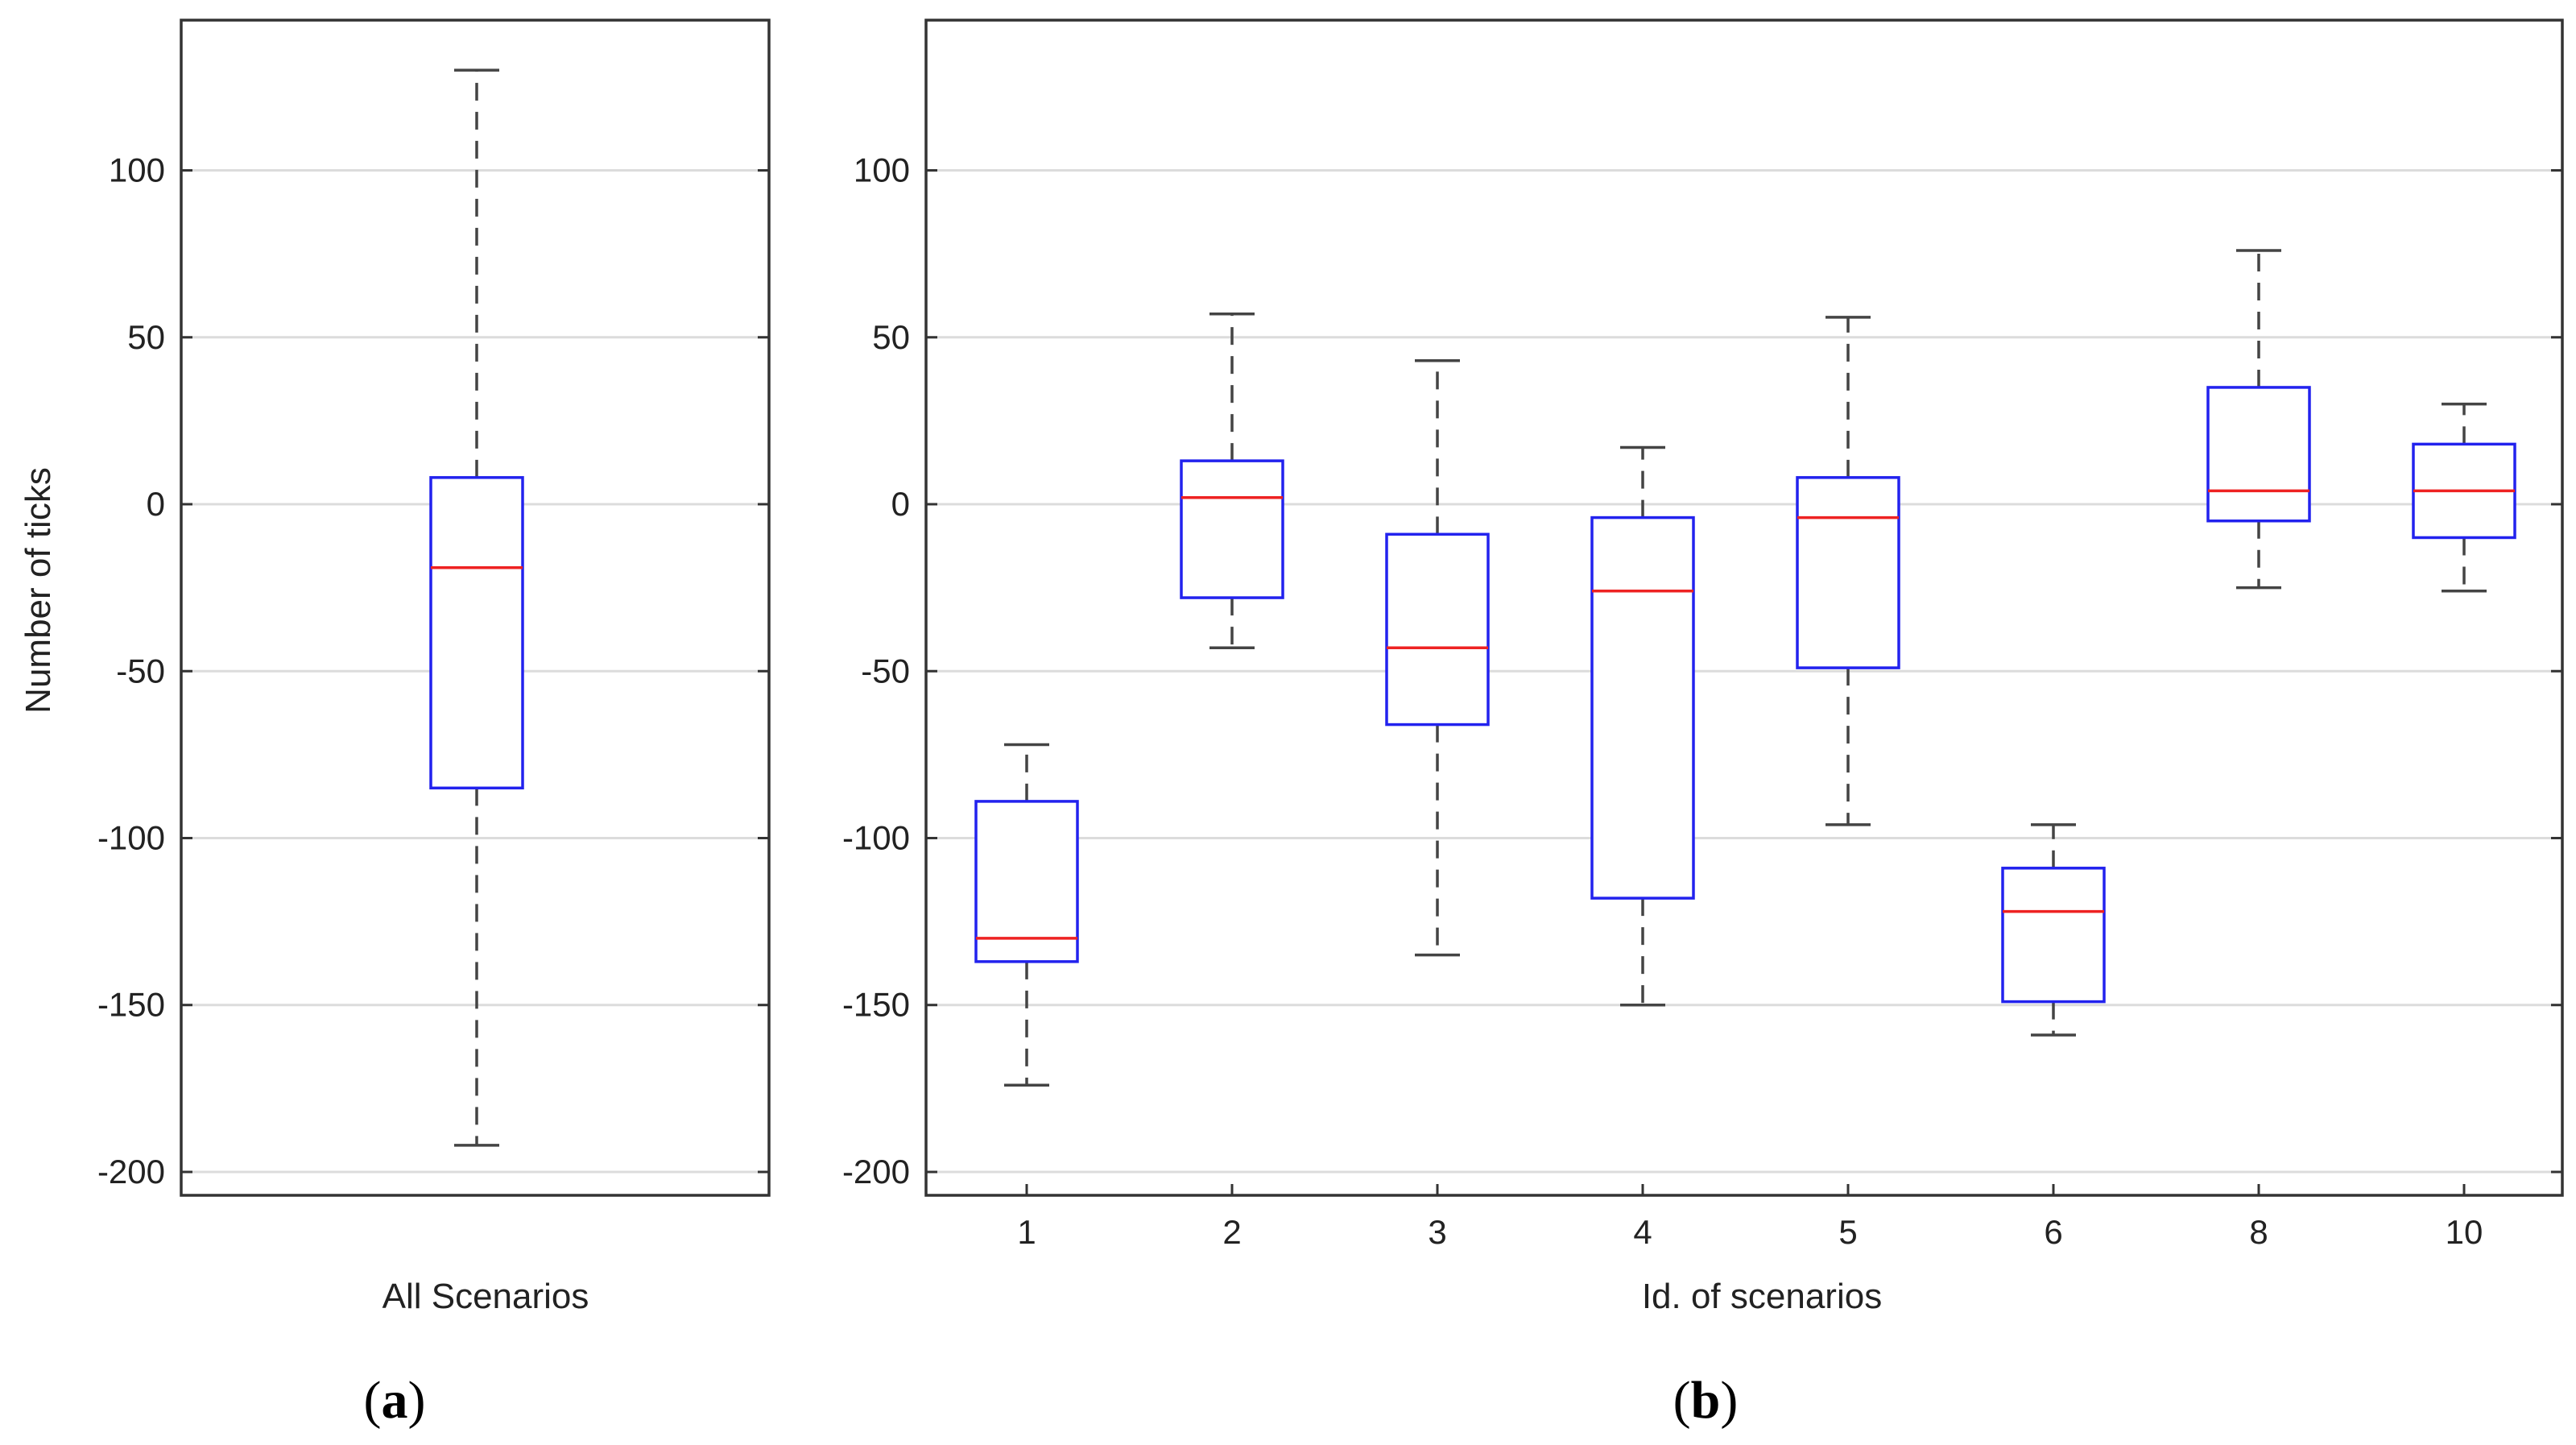 The height and width of the screenshot is (1445, 2576). I want to click on panel-b-ytick-label: -150, so click(876, 1005).